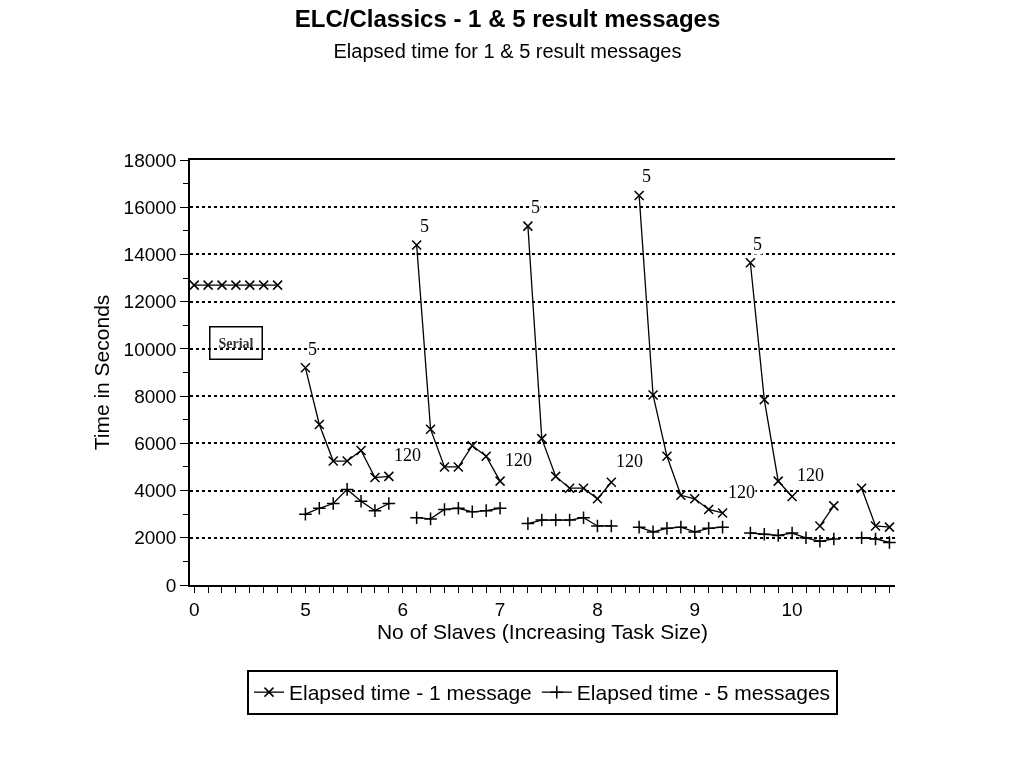 The height and width of the screenshot is (760, 1015). What do you see at coordinates (507, 50) in the screenshot?
I see `chart-subtitle: Elapsed time for 1 & 5 result messages` at bounding box center [507, 50].